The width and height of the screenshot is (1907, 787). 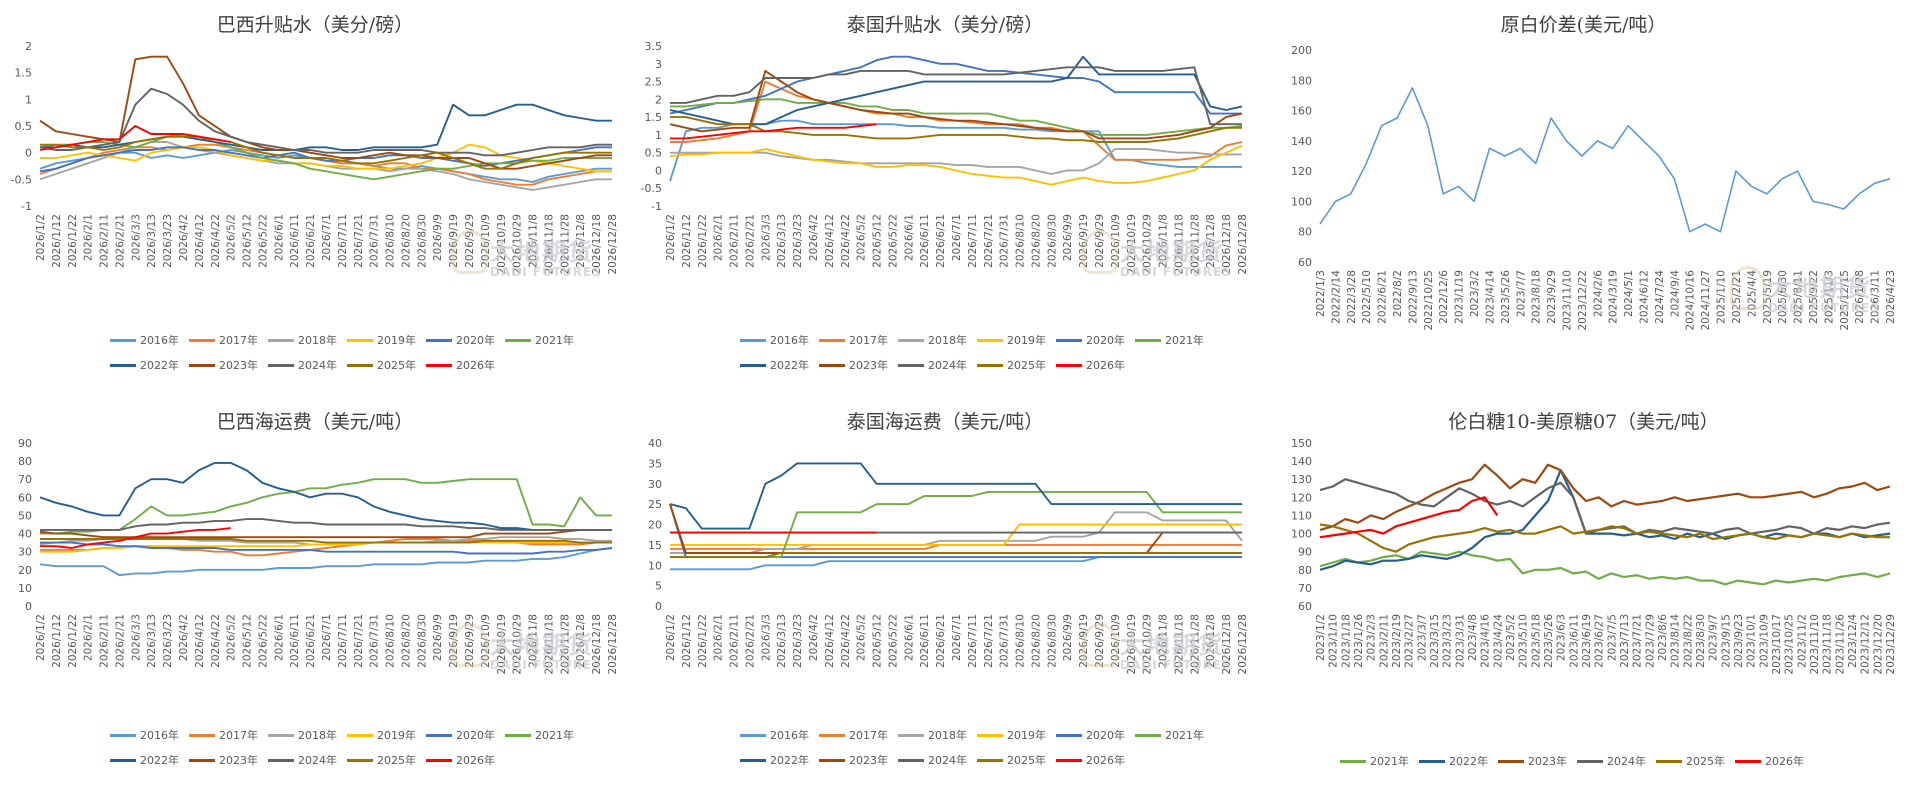 What do you see at coordinates (1612, 637) in the screenshot?
I see `x-tick-label: 2023/7/5` at bounding box center [1612, 637].